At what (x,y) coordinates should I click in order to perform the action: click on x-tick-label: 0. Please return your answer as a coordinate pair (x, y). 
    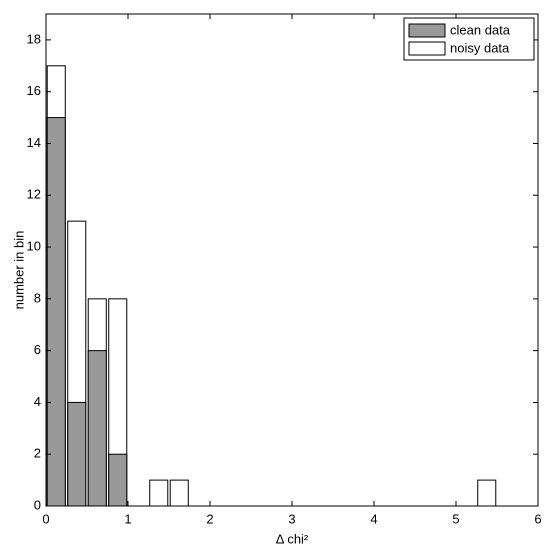
    Looking at the image, I should click on (45, 518).